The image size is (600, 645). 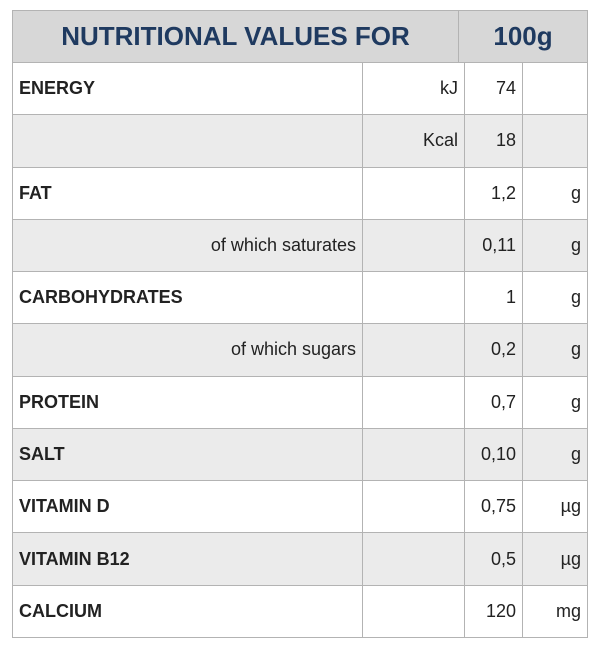 What do you see at coordinates (498, 506) in the screenshot?
I see `value-text: 0,75` at bounding box center [498, 506].